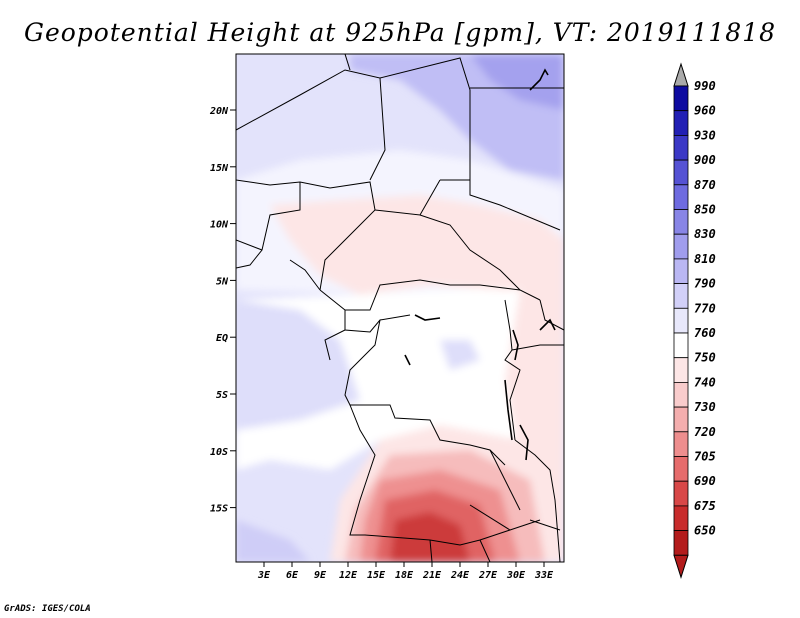 The height and width of the screenshot is (618, 800). What do you see at coordinates (219, 111) in the screenshot?
I see `lat-label: 20N` at bounding box center [219, 111].